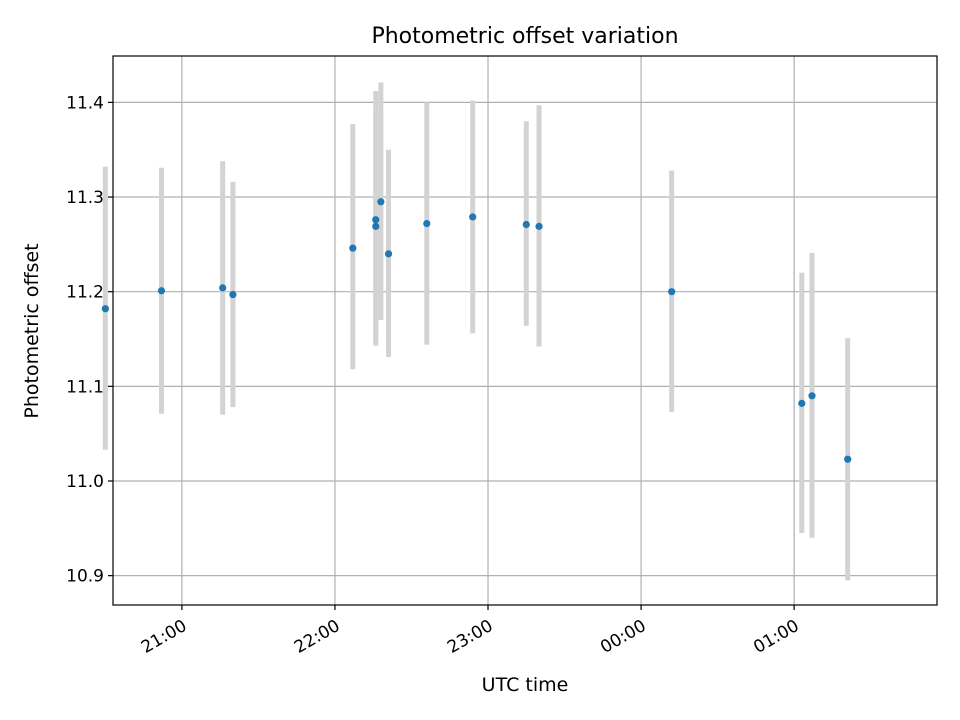  What do you see at coordinates (525, 685) in the screenshot?
I see `x-axis-label: UTC time` at bounding box center [525, 685].